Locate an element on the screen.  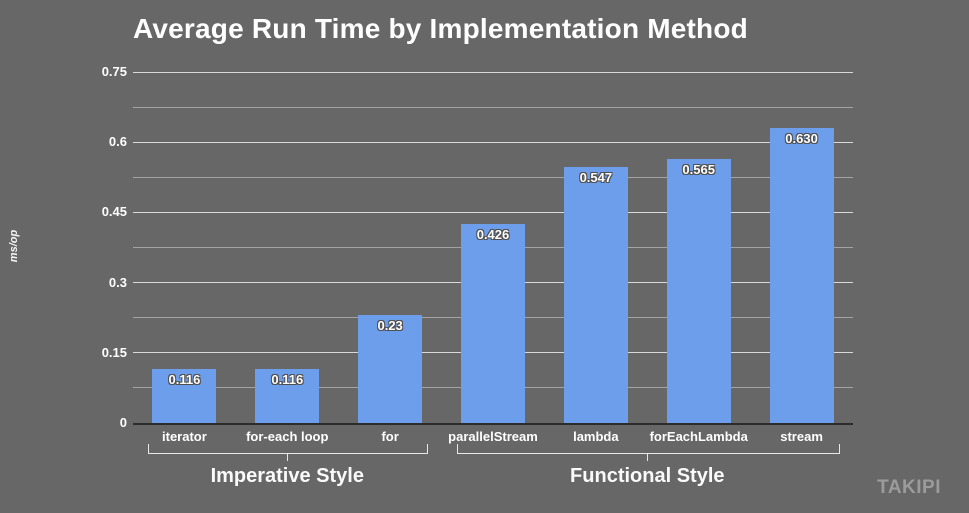
group-label-functional-style: Functional Style is located at coordinates (647, 476).